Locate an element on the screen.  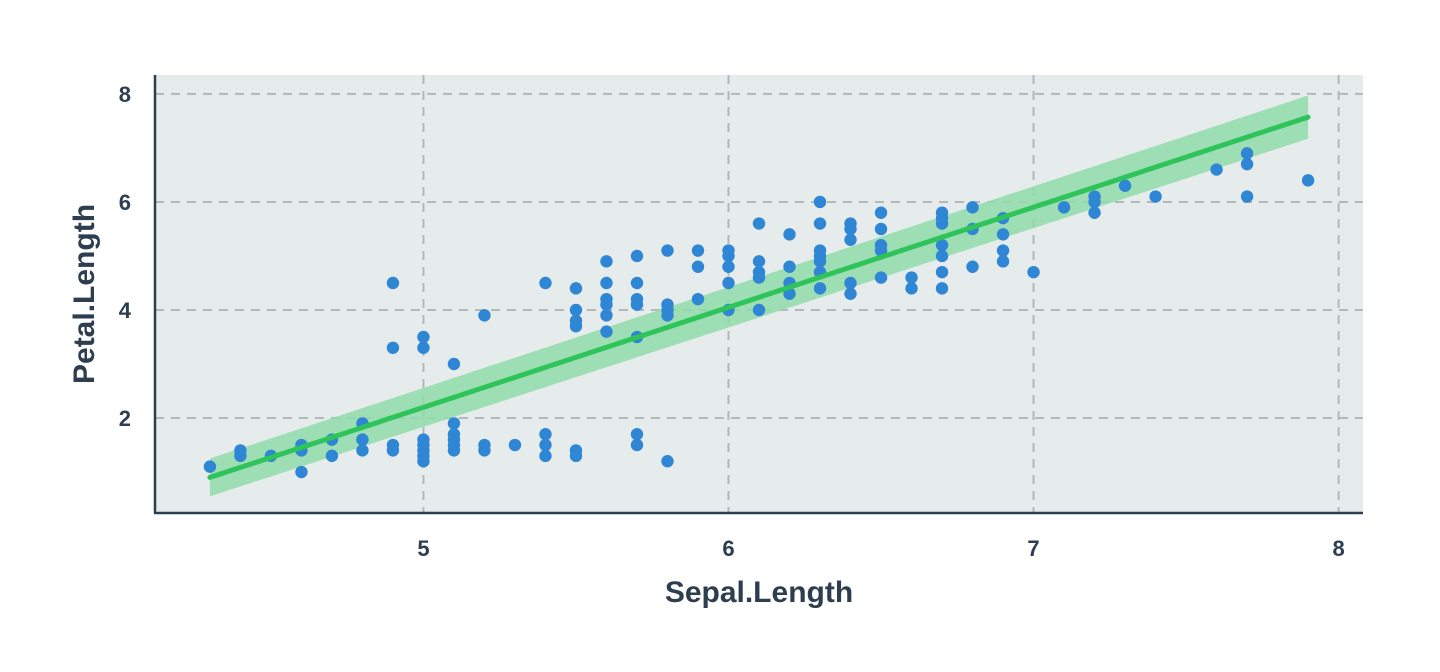
x-tick-label: 8 is located at coordinates (1338, 548).